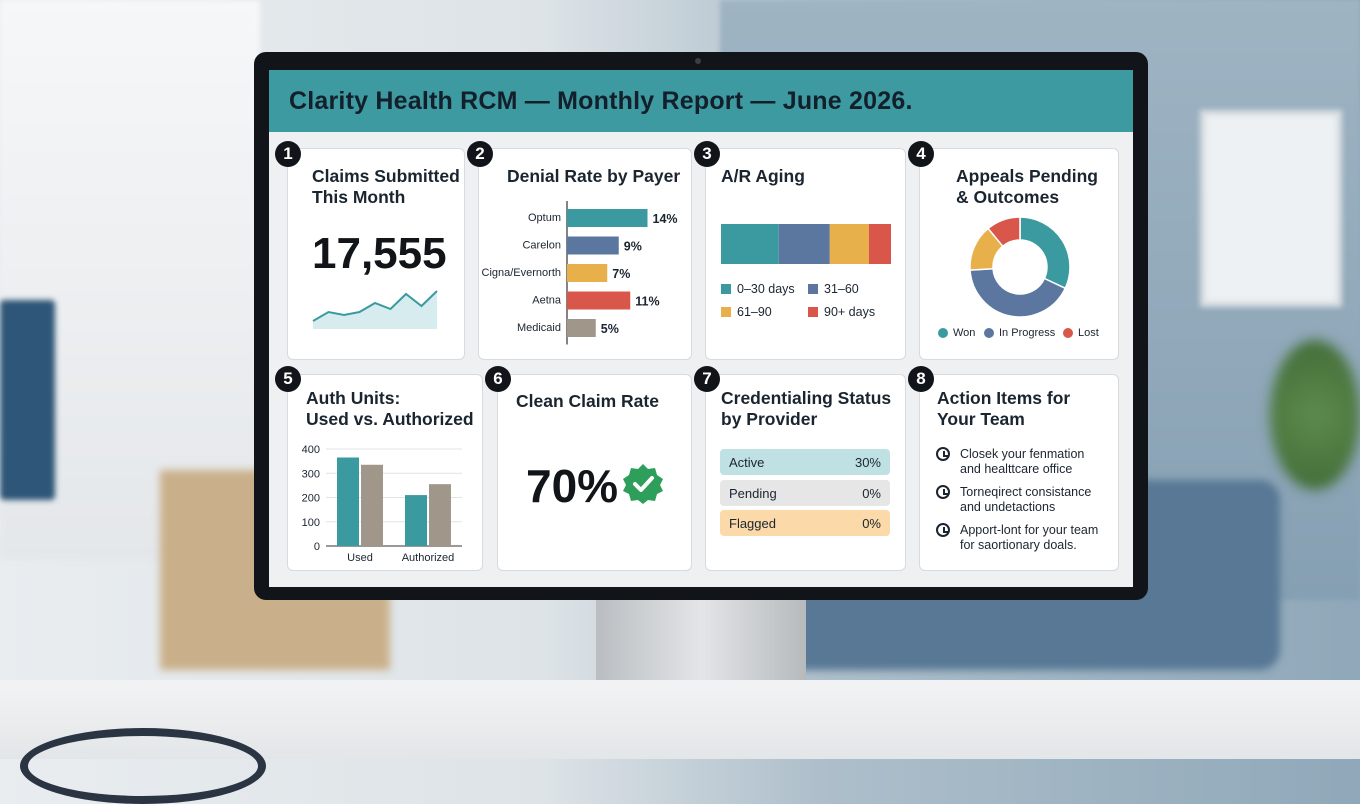 This screenshot has height=804, width=1360. I want to click on card-clean-claim-rate: Clean Claim Rate 70%, so click(594, 472).